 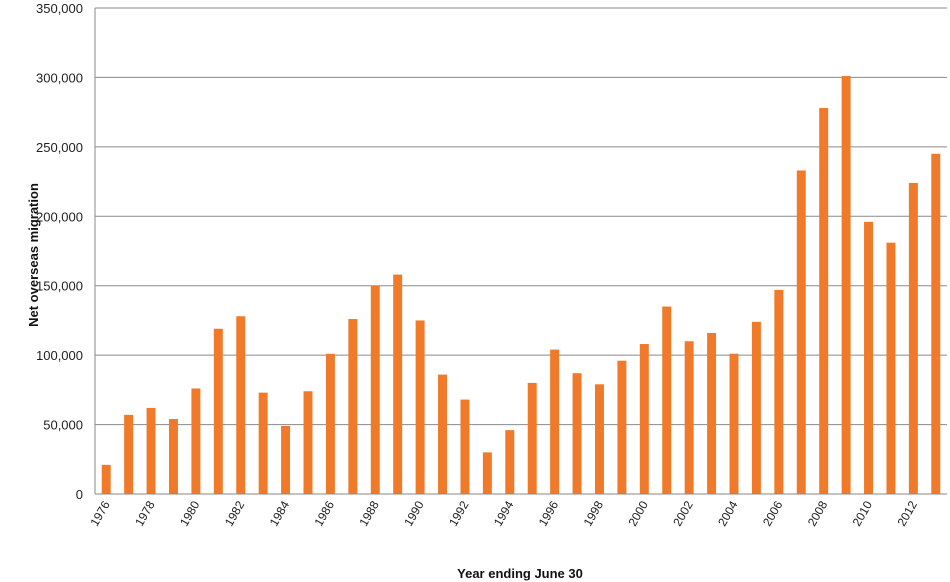 What do you see at coordinates (59, 355) in the screenshot?
I see `y-tick-label: 100,000` at bounding box center [59, 355].